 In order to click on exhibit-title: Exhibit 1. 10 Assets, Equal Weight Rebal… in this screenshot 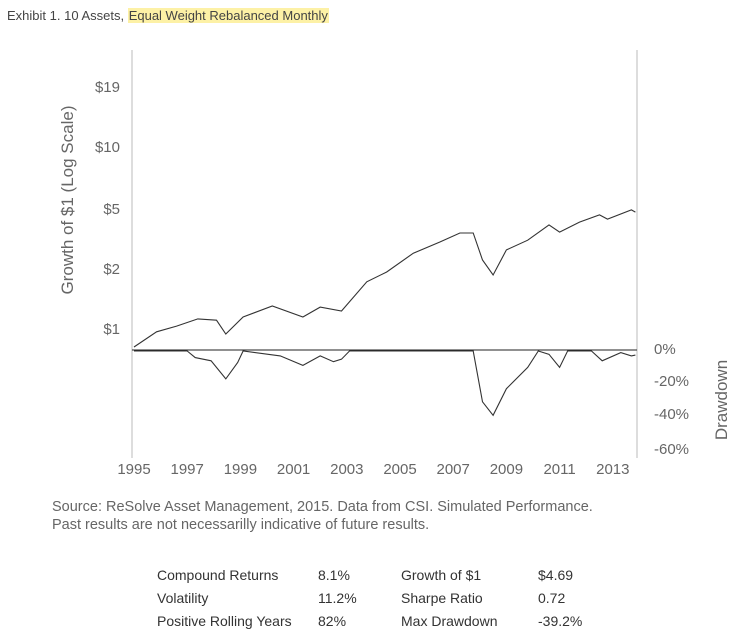, I will do `click(168, 15)`.